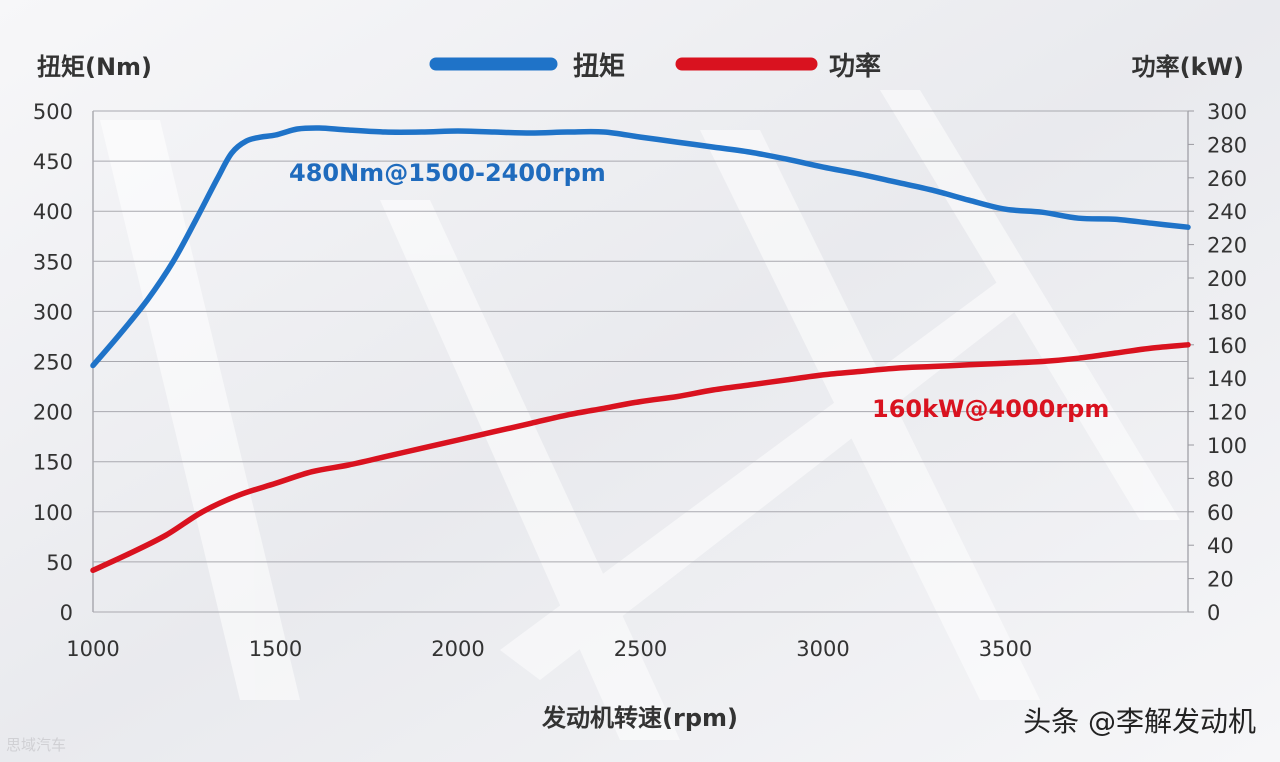  I want to click on y-right-tick-label: 100, so click(1227, 446).